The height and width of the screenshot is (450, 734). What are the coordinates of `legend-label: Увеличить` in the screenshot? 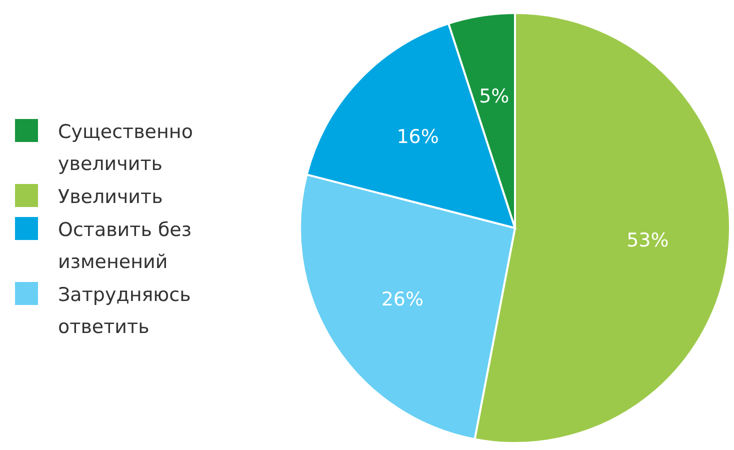 It's located at (110, 197).